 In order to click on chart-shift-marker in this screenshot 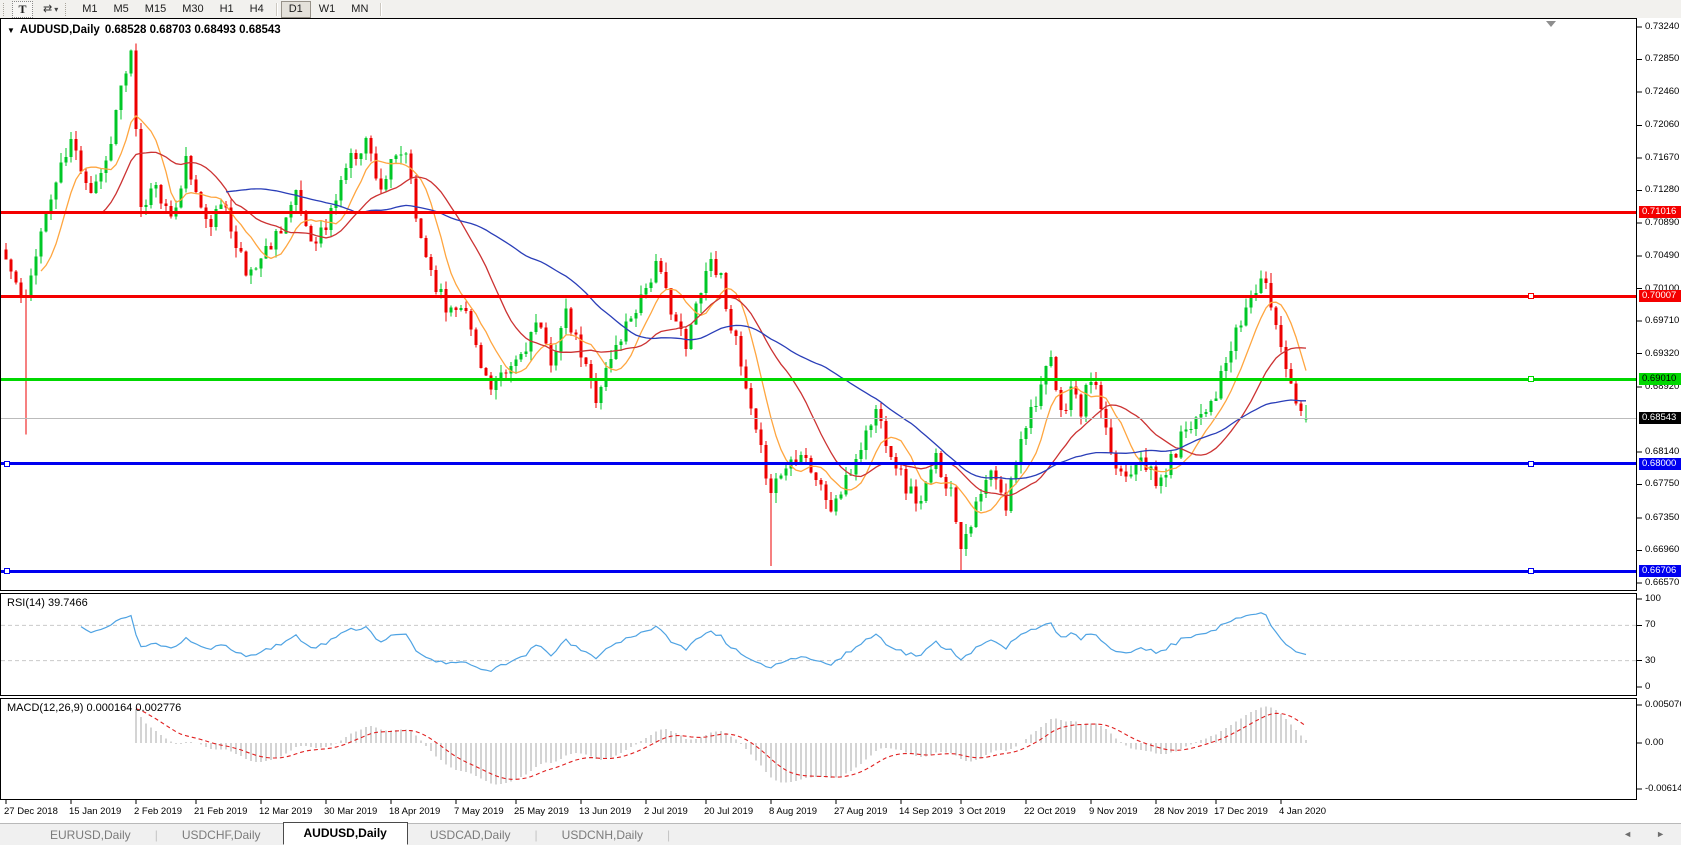, I will do `click(1551, 24)`.